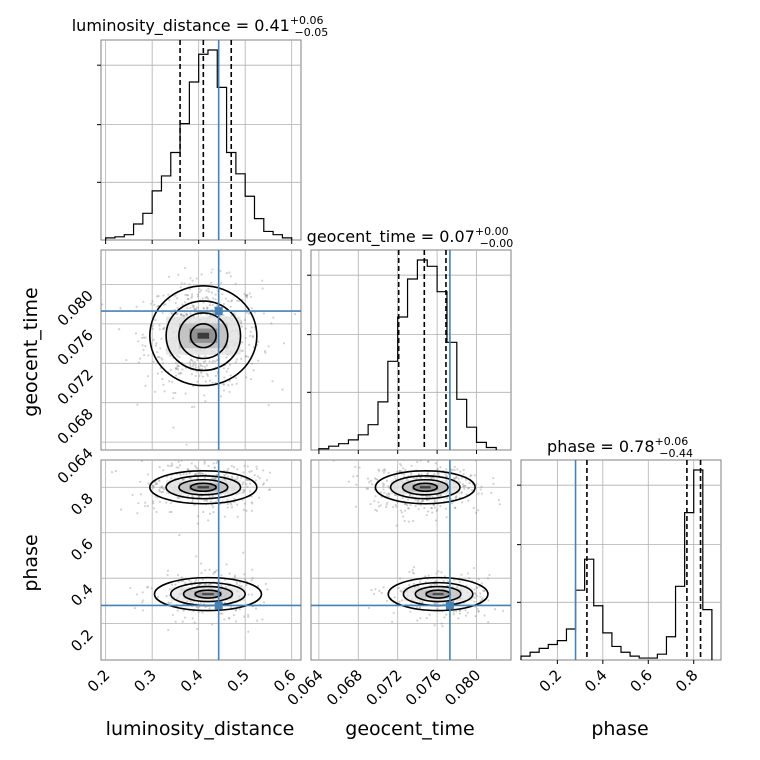 The height and width of the screenshot is (760, 760). Describe the element at coordinates (82, 641) in the screenshot. I see `y-tick-label: 0.2` at that location.